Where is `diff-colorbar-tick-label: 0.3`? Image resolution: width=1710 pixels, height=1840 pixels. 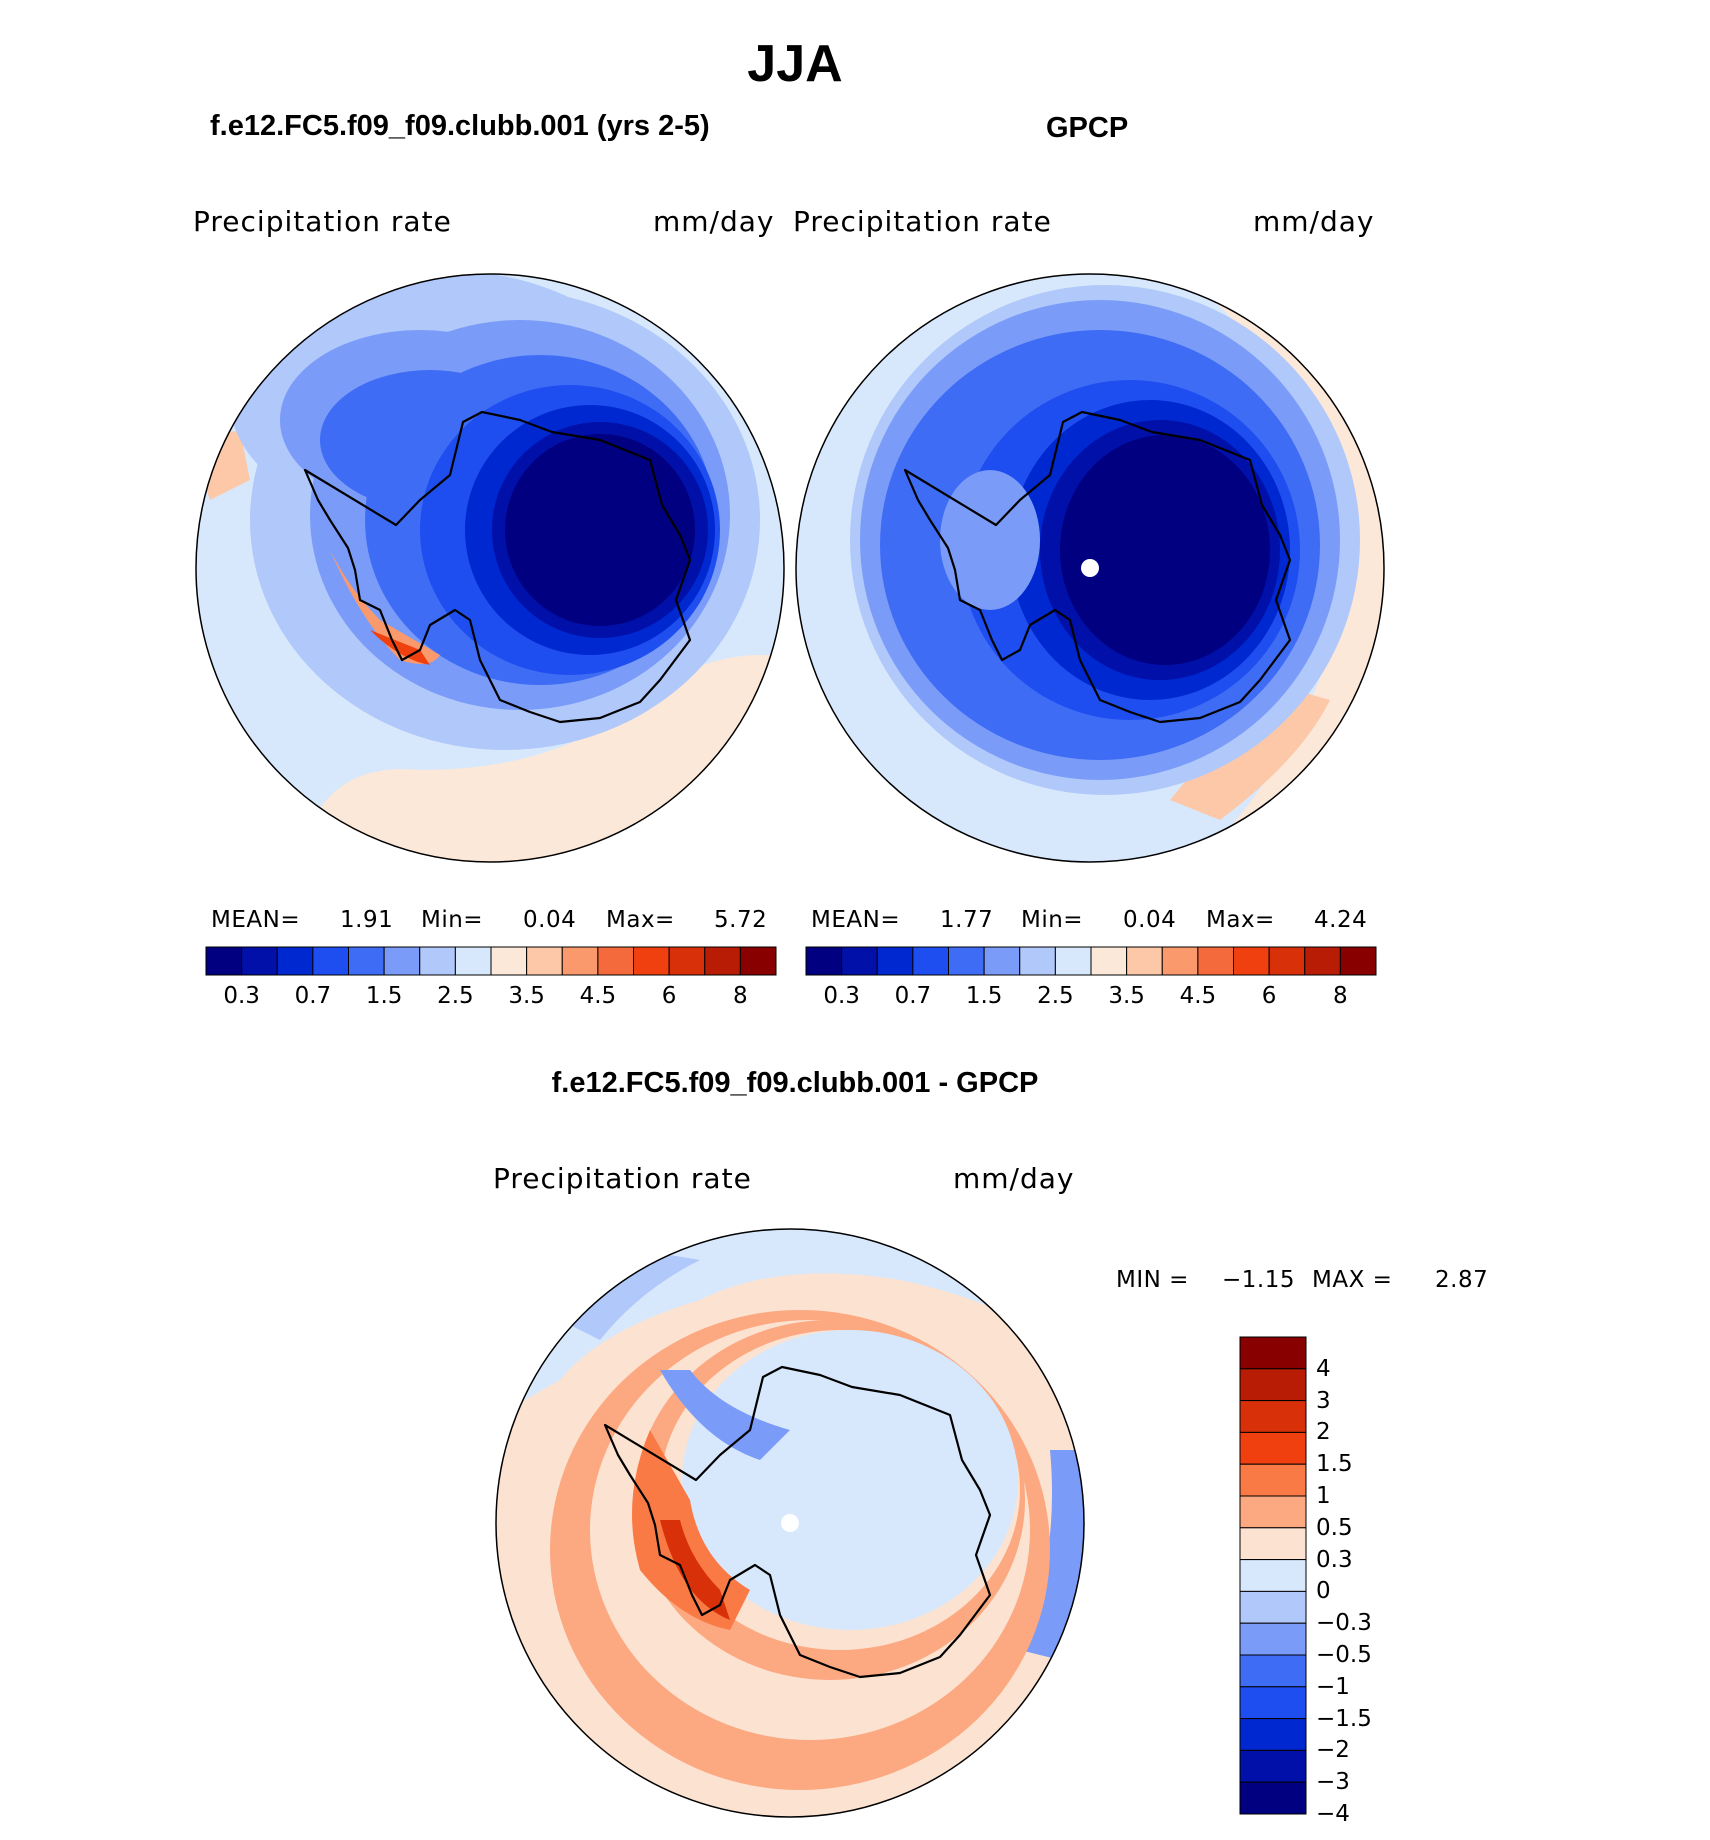 diff-colorbar-tick-label: 0.3 is located at coordinates (1334, 1559).